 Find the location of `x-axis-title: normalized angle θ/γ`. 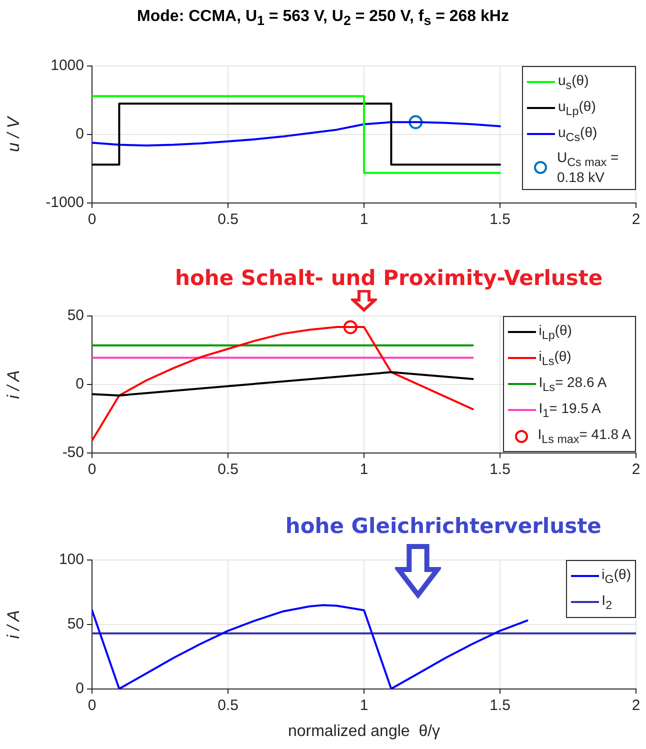

x-axis-title: normalized angle θ/γ is located at coordinates (364, 731).